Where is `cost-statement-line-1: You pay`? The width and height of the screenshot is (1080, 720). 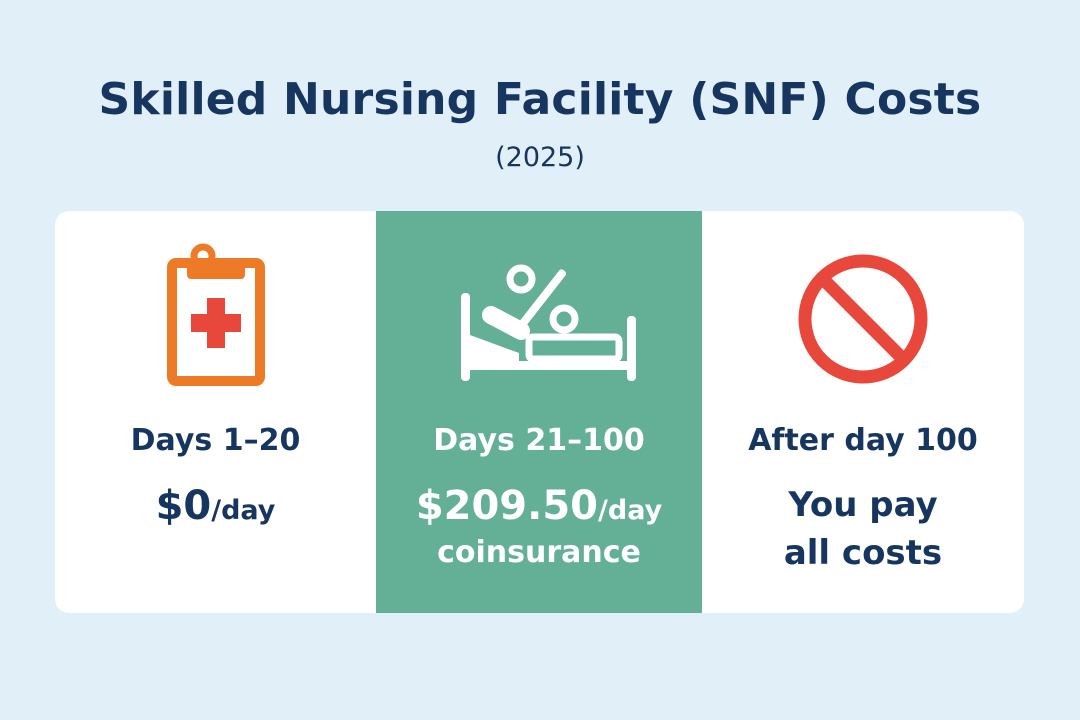
cost-statement-line-1: You pay is located at coordinates (863, 505).